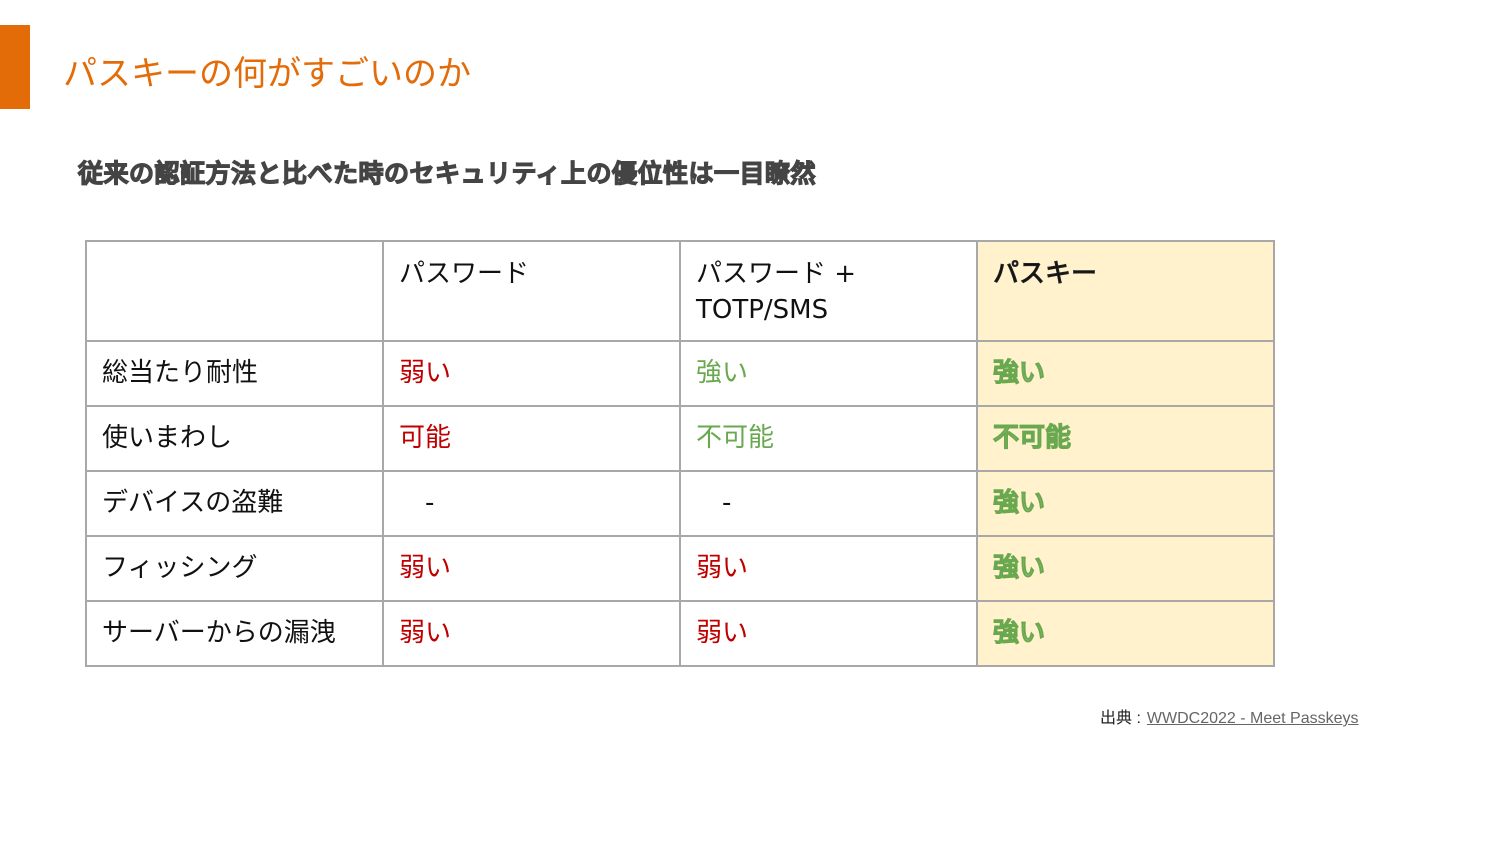 The height and width of the screenshot is (844, 1500). What do you see at coordinates (1252, 718) in the screenshot?
I see `source-link: WWDC2022 - Meet Passkeys` at bounding box center [1252, 718].